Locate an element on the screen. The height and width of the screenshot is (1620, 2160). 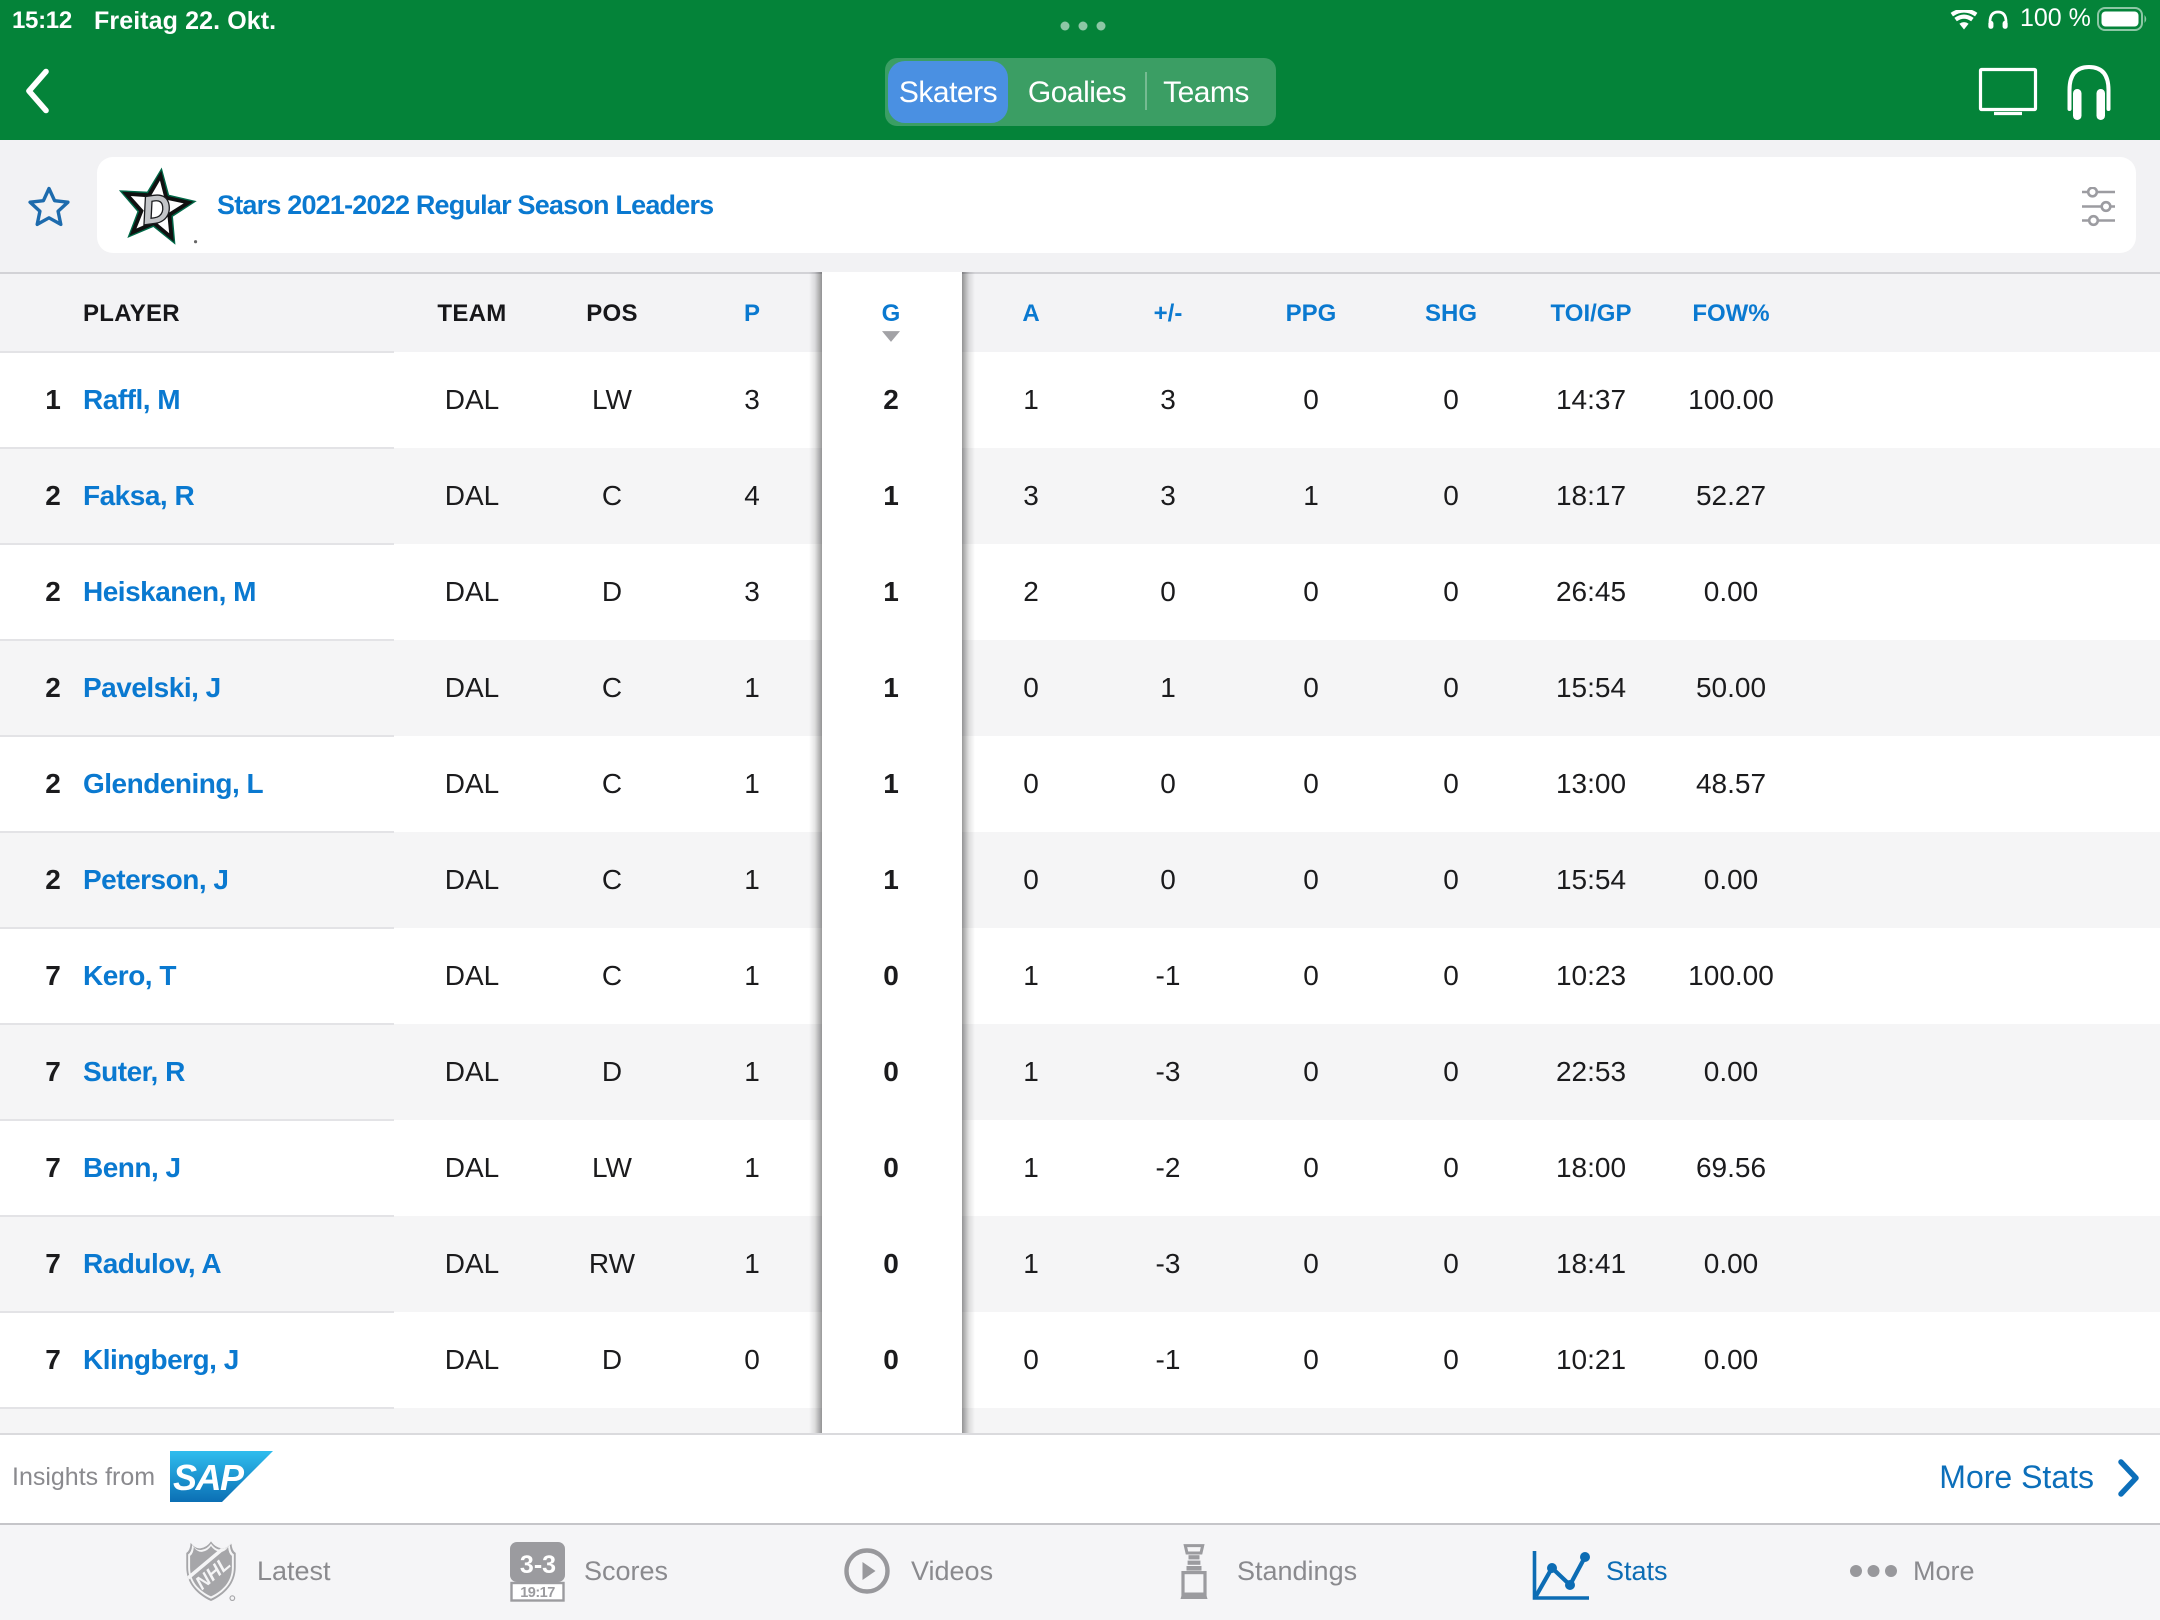
svg-text: 19:17 is located at coordinates (537, 1593).